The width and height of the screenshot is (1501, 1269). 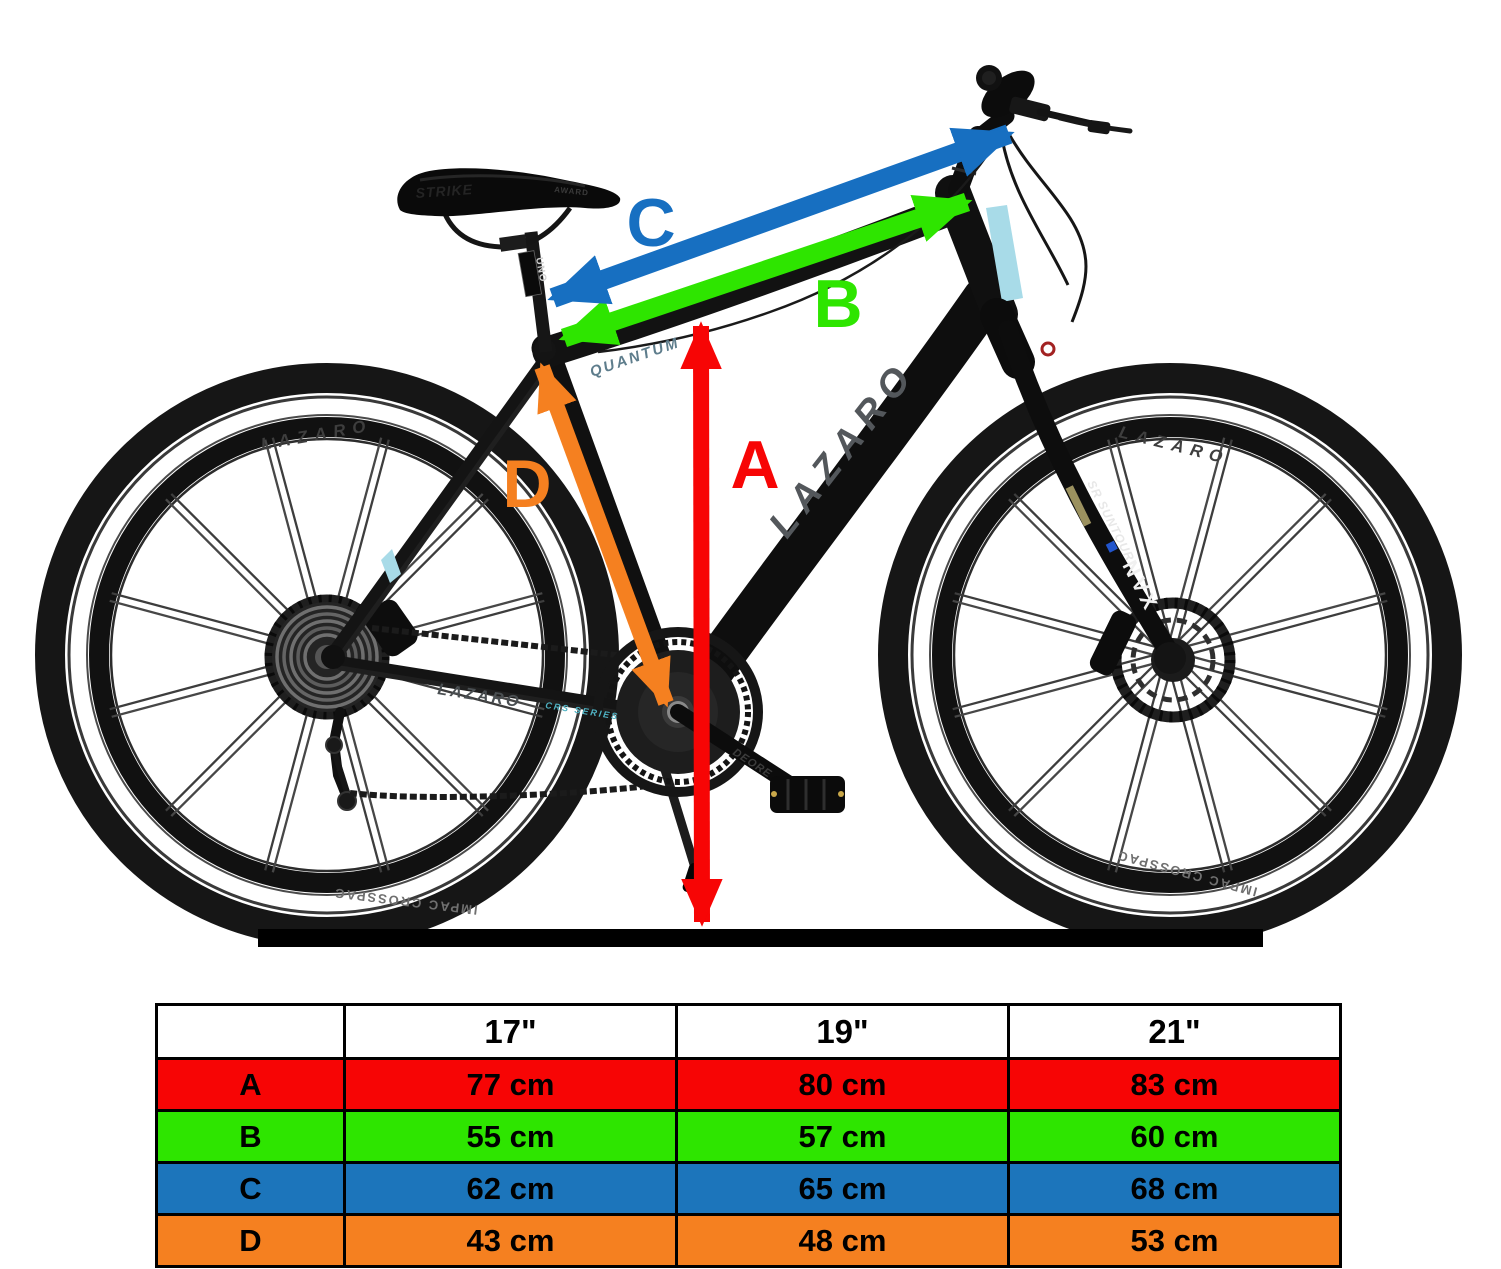 What do you see at coordinates (250, 1084) in the screenshot?
I see `row-label-a: A` at bounding box center [250, 1084].